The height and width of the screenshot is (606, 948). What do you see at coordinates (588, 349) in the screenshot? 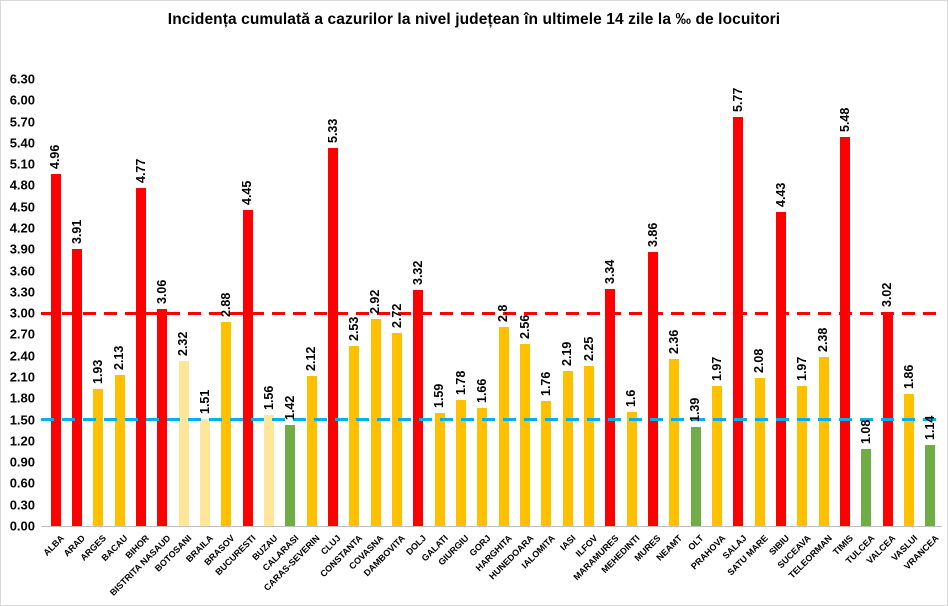
I see `bar-value-label: 2.25` at bounding box center [588, 349].